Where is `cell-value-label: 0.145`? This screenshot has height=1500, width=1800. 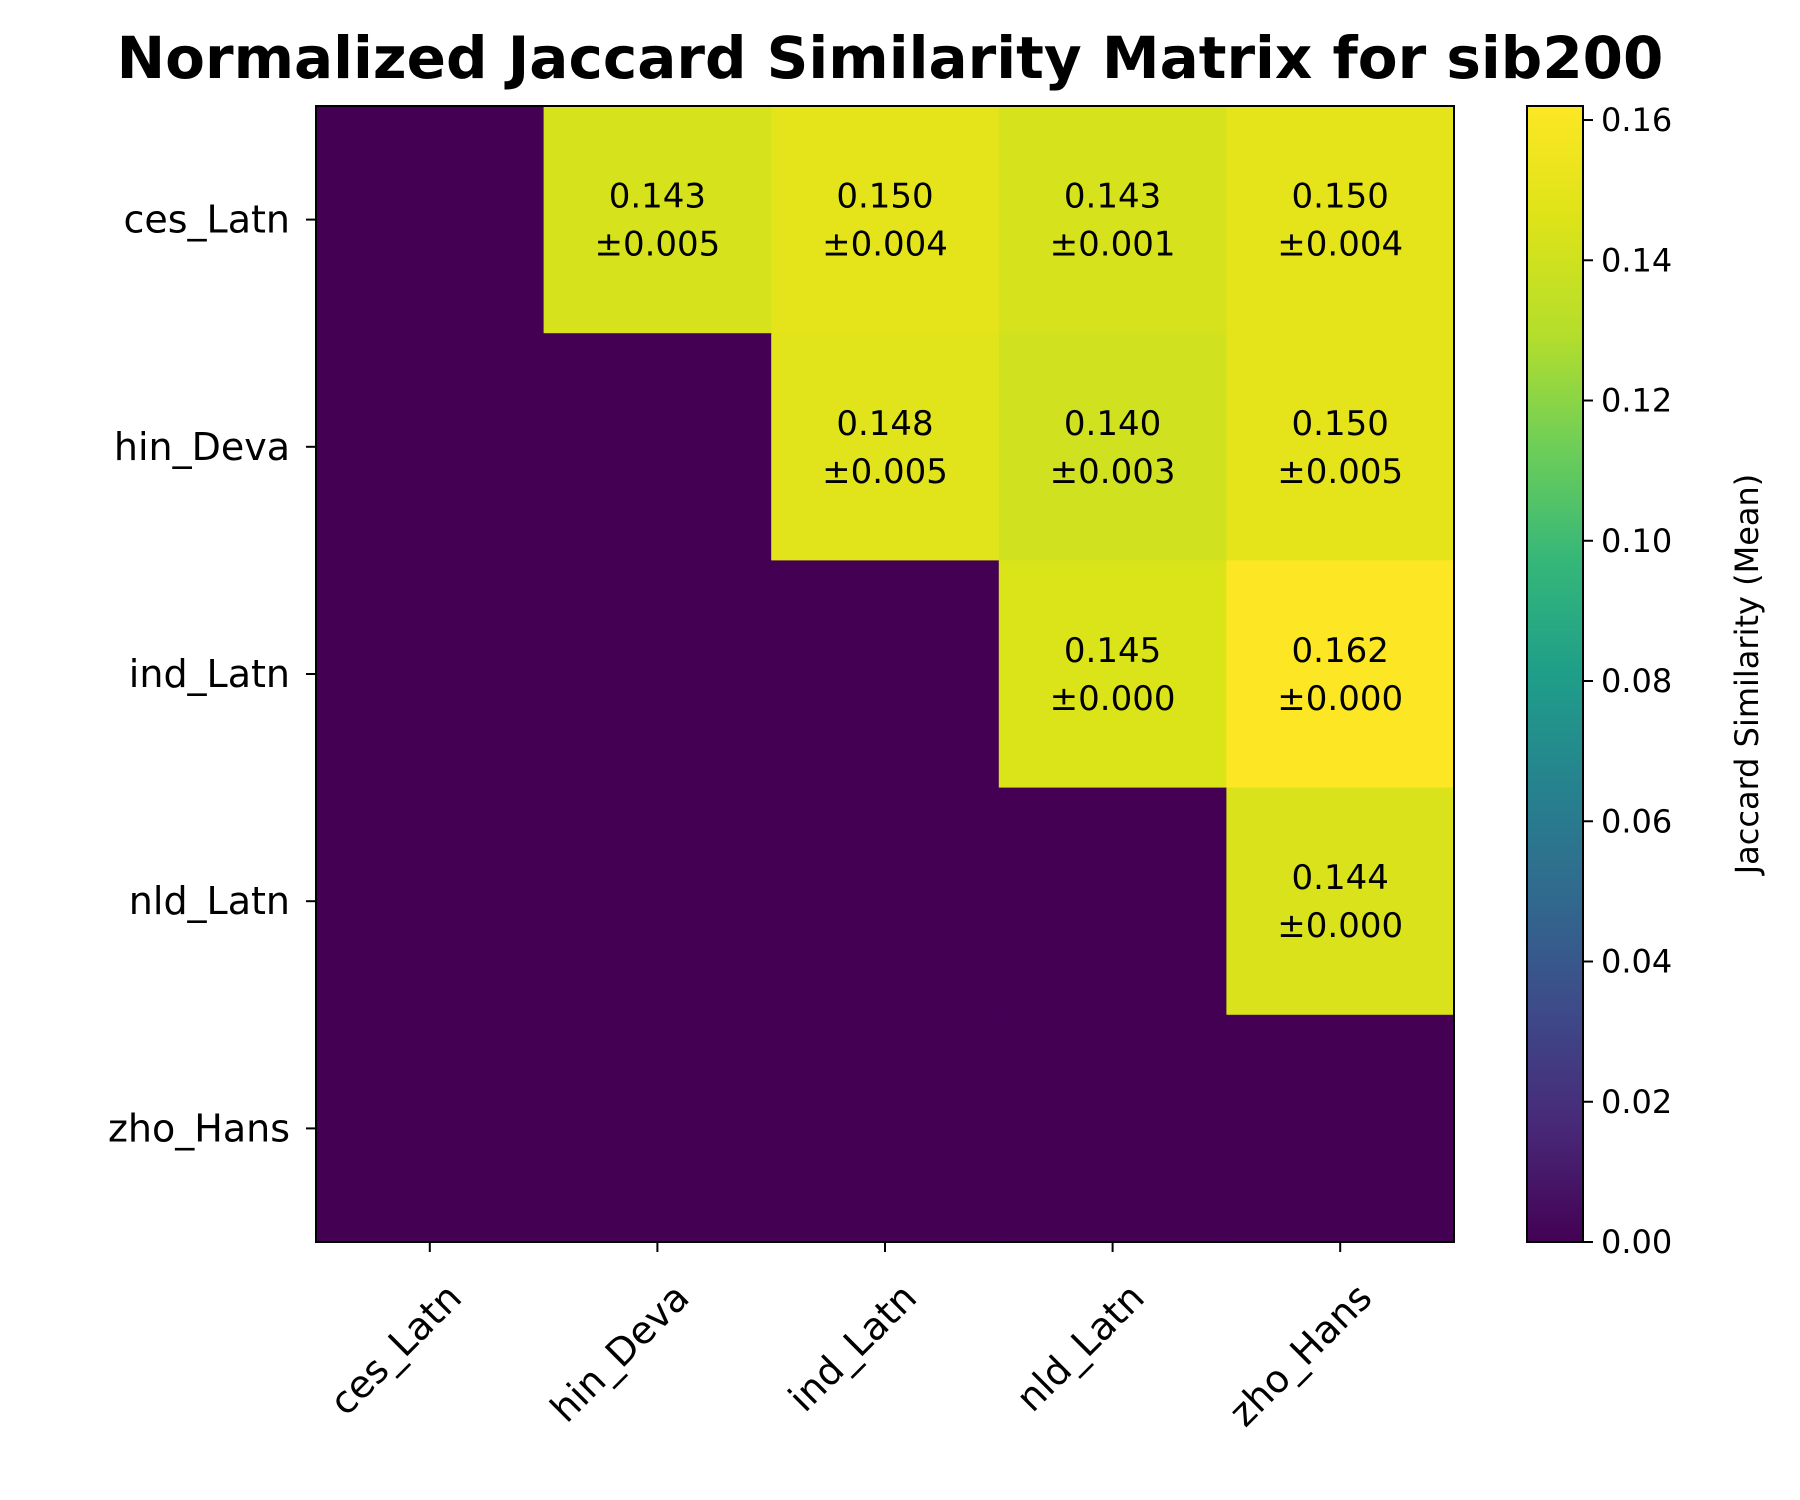
cell-value-label: 0.145 is located at coordinates (1112, 651).